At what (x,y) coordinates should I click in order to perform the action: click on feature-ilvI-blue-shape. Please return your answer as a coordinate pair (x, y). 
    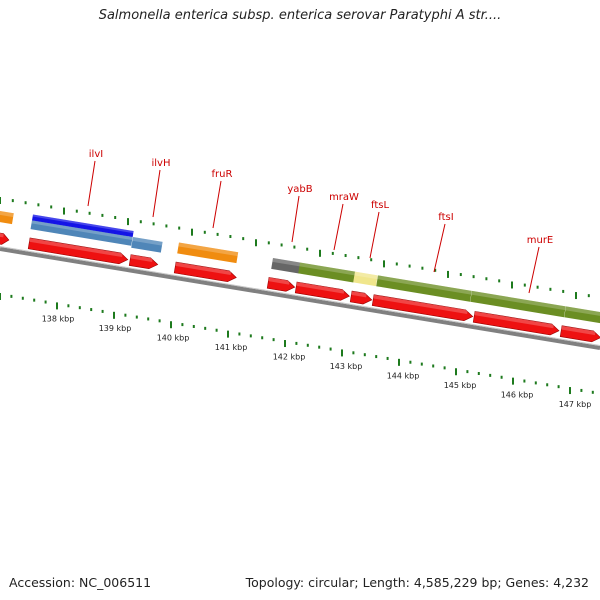
    Looking at the image, I should click on (83, 225).